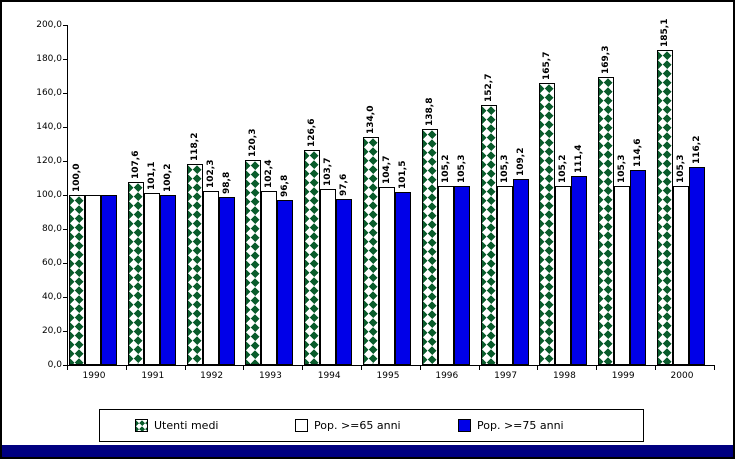 The image size is (735, 459). I want to click on x-axis-year-label: 2000, so click(682, 376).